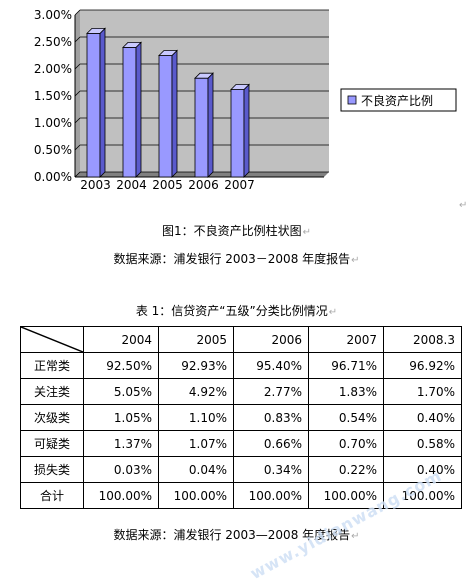 Image resolution: width=473 pixels, height=583 pixels. What do you see at coordinates (52, 495) in the screenshot?
I see `row-label: 合计` at bounding box center [52, 495].